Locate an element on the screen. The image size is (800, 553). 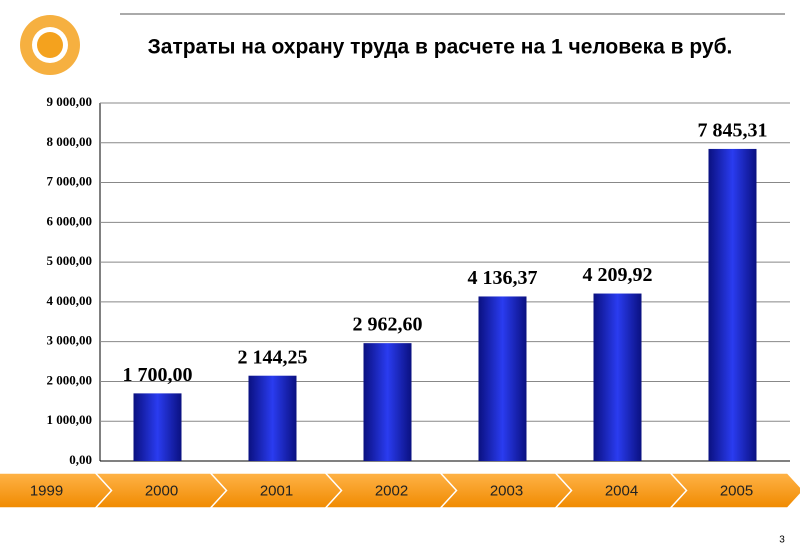
y-tick-label: 1 000,00 is located at coordinates (70, 419).